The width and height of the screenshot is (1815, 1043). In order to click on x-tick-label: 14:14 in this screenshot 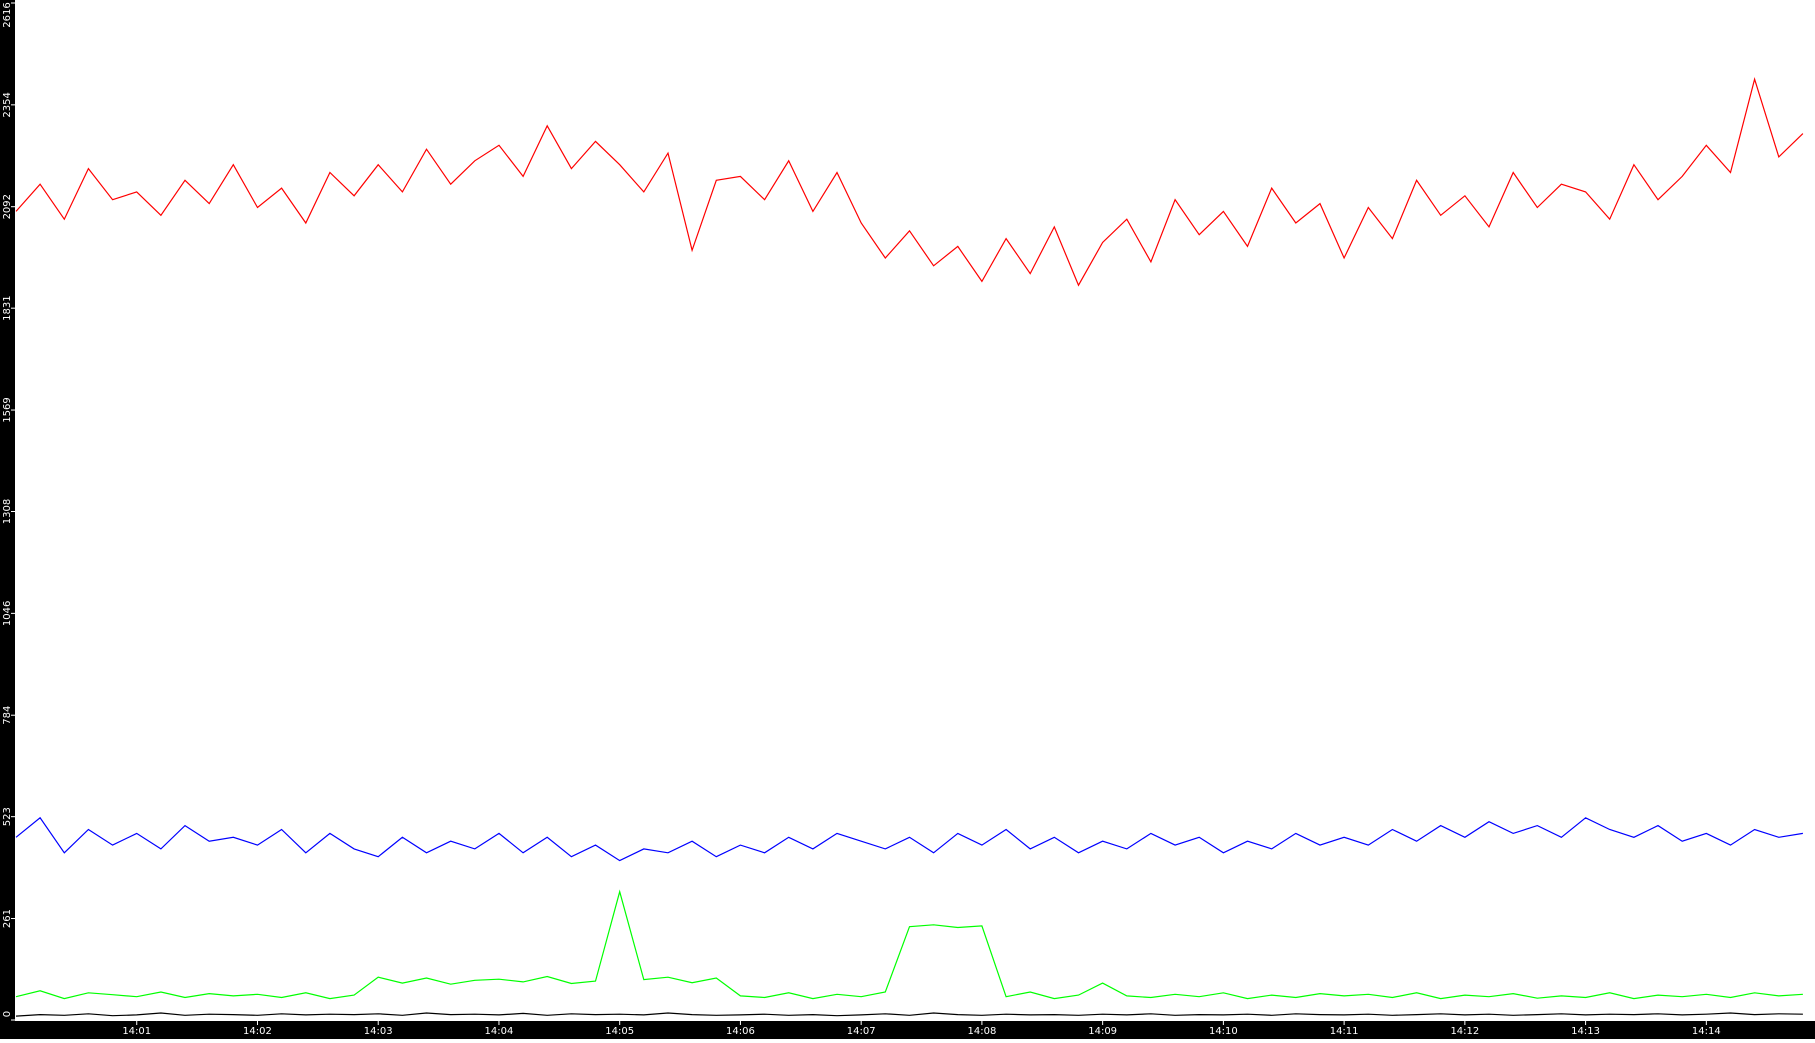, I will do `click(1706, 1031)`.